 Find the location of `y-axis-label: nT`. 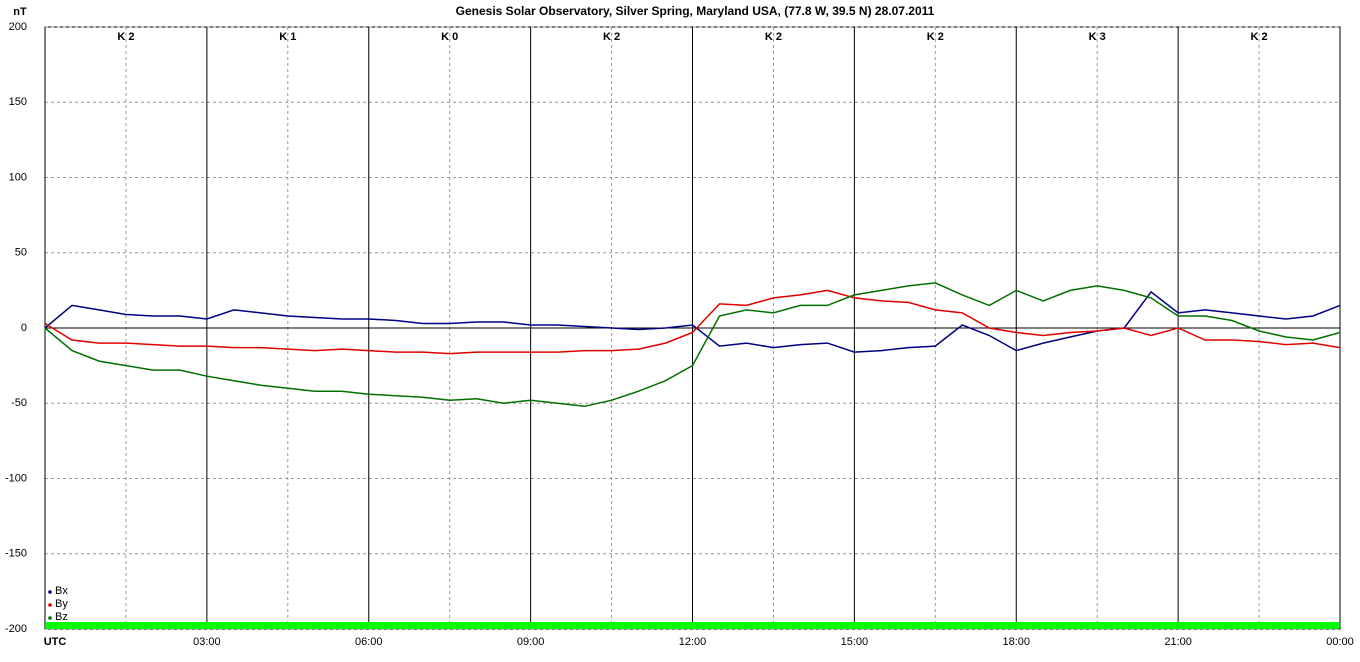

y-axis-label: nT is located at coordinates (20, 12).